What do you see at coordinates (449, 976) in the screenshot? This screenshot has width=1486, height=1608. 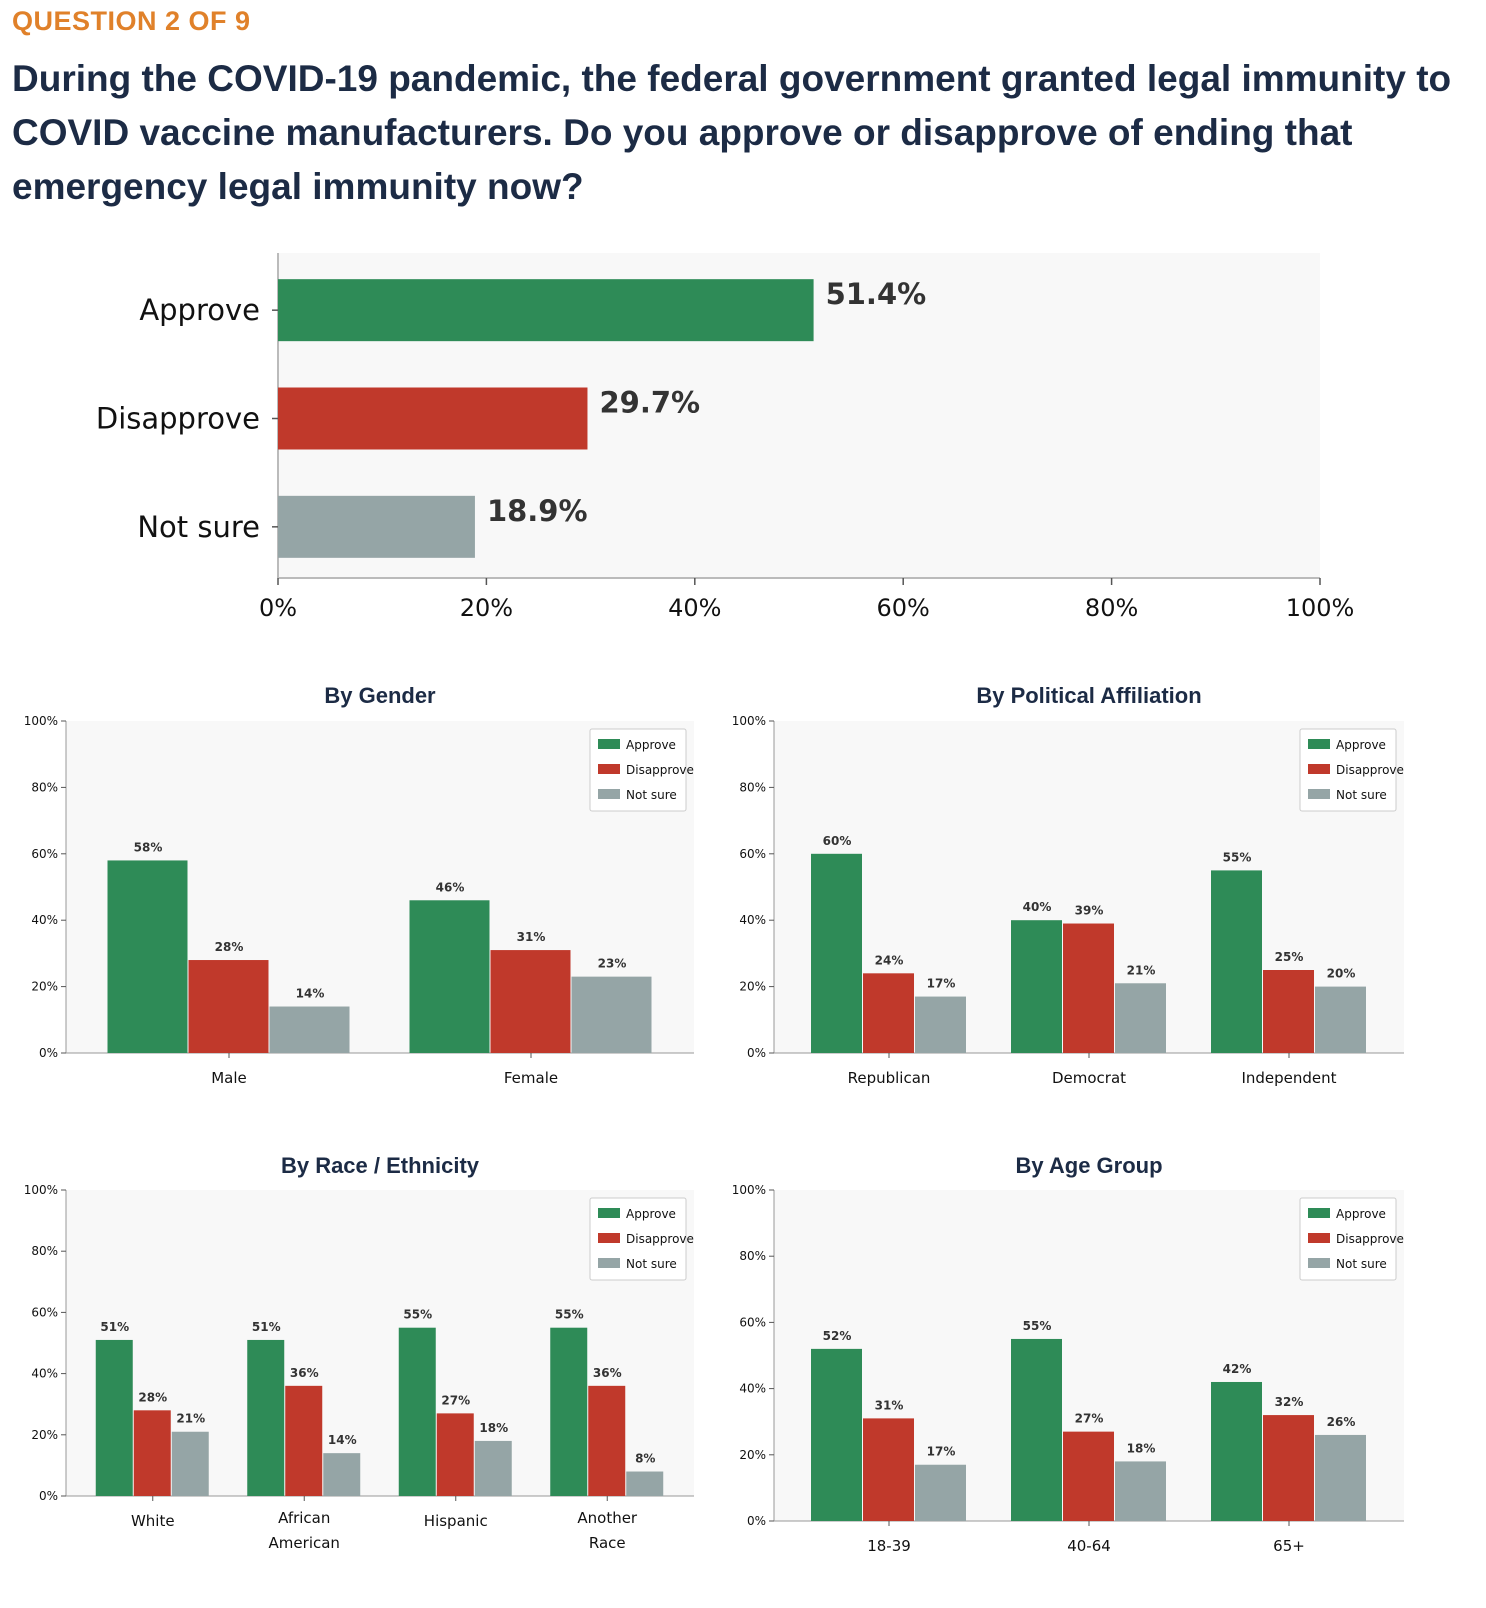 I see `bar-female-approve` at bounding box center [449, 976].